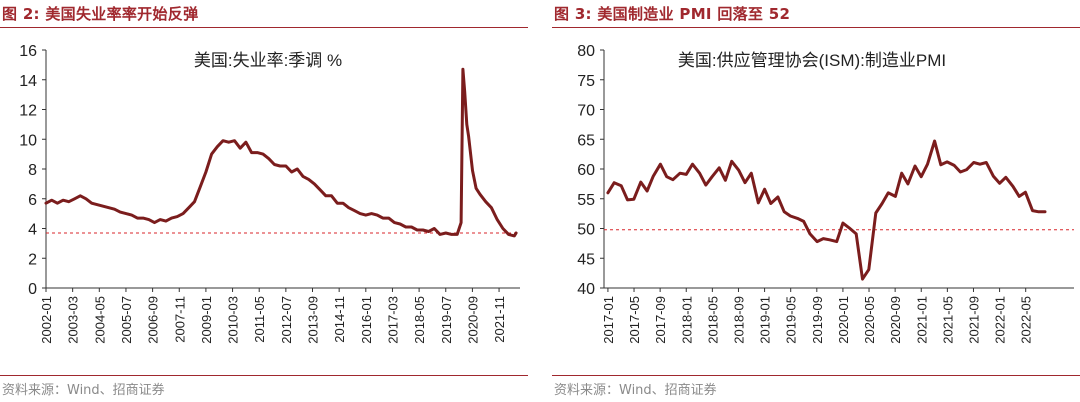 The width and height of the screenshot is (1080, 402). I want to click on figure-title: 图 3: 美国制造业 PMI 回落至 52, so click(672, 14).